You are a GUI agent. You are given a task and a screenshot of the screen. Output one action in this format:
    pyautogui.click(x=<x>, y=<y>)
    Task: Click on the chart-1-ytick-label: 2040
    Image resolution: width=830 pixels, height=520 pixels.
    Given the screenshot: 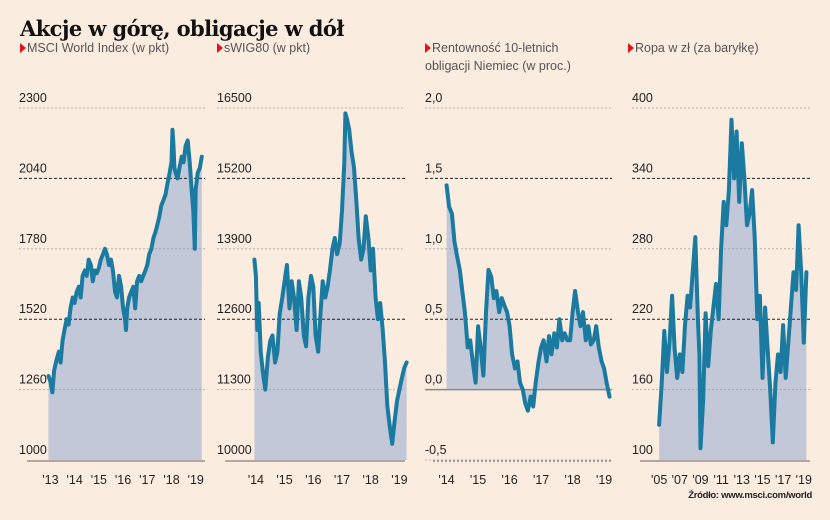 What is the action you would take?
    pyautogui.click(x=33, y=168)
    